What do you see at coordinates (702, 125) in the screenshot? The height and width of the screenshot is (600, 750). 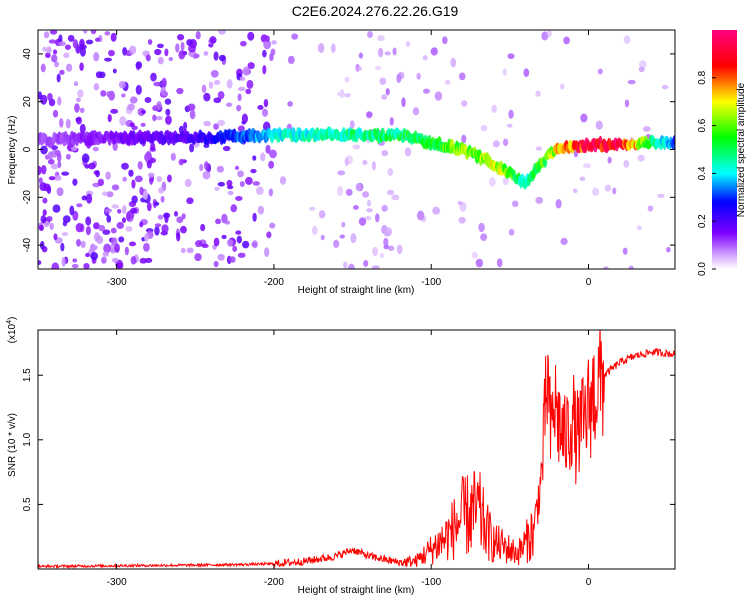 I see `colorbar-tick-label: 0.6` at bounding box center [702, 125].